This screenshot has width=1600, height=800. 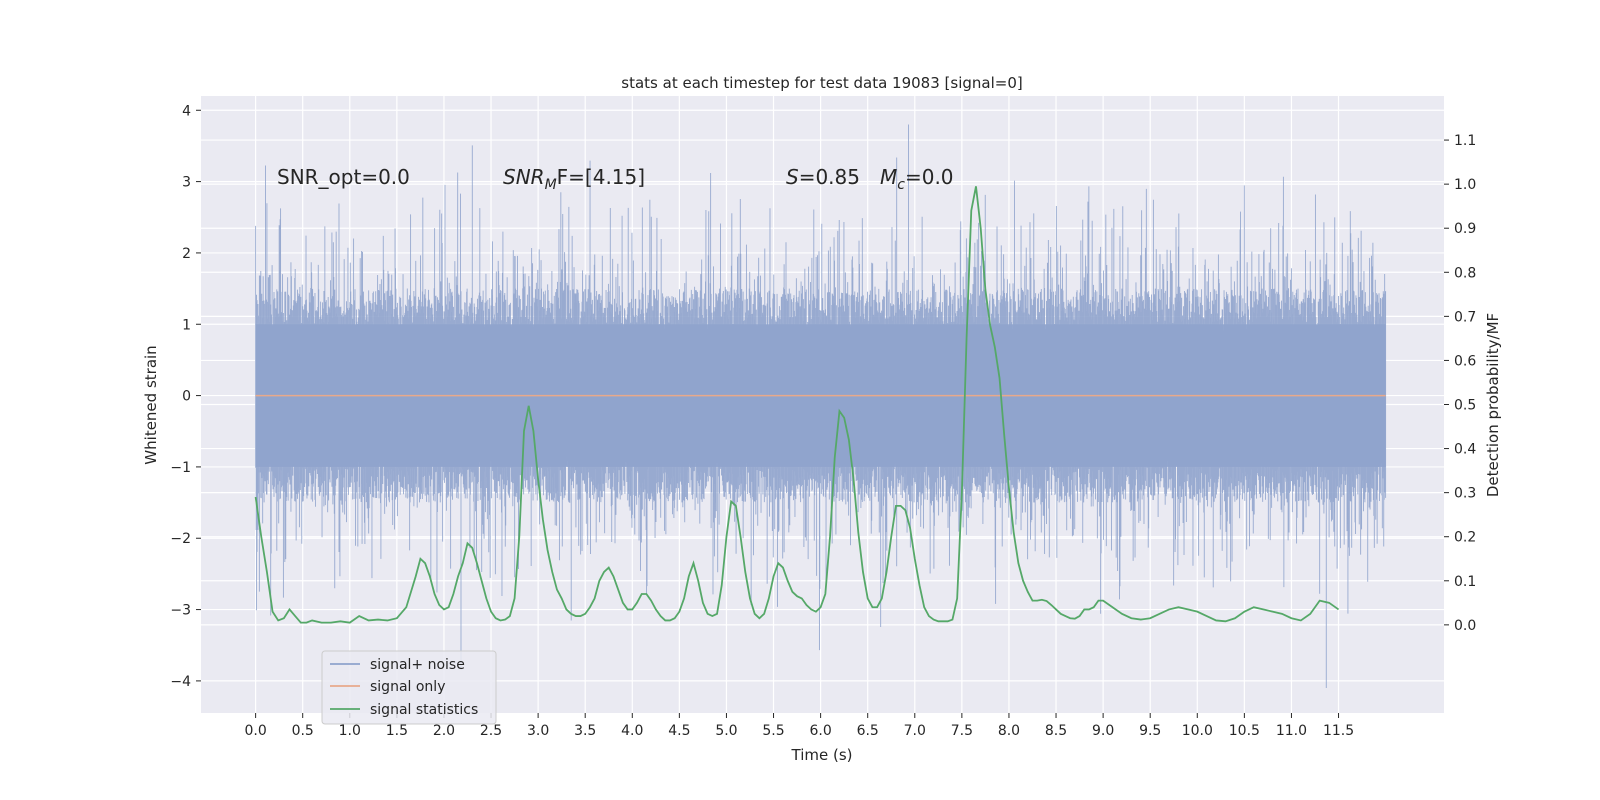 What do you see at coordinates (1465, 361) in the screenshot?
I see `yr-tick-label-6: 0.6` at bounding box center [1465, 361].